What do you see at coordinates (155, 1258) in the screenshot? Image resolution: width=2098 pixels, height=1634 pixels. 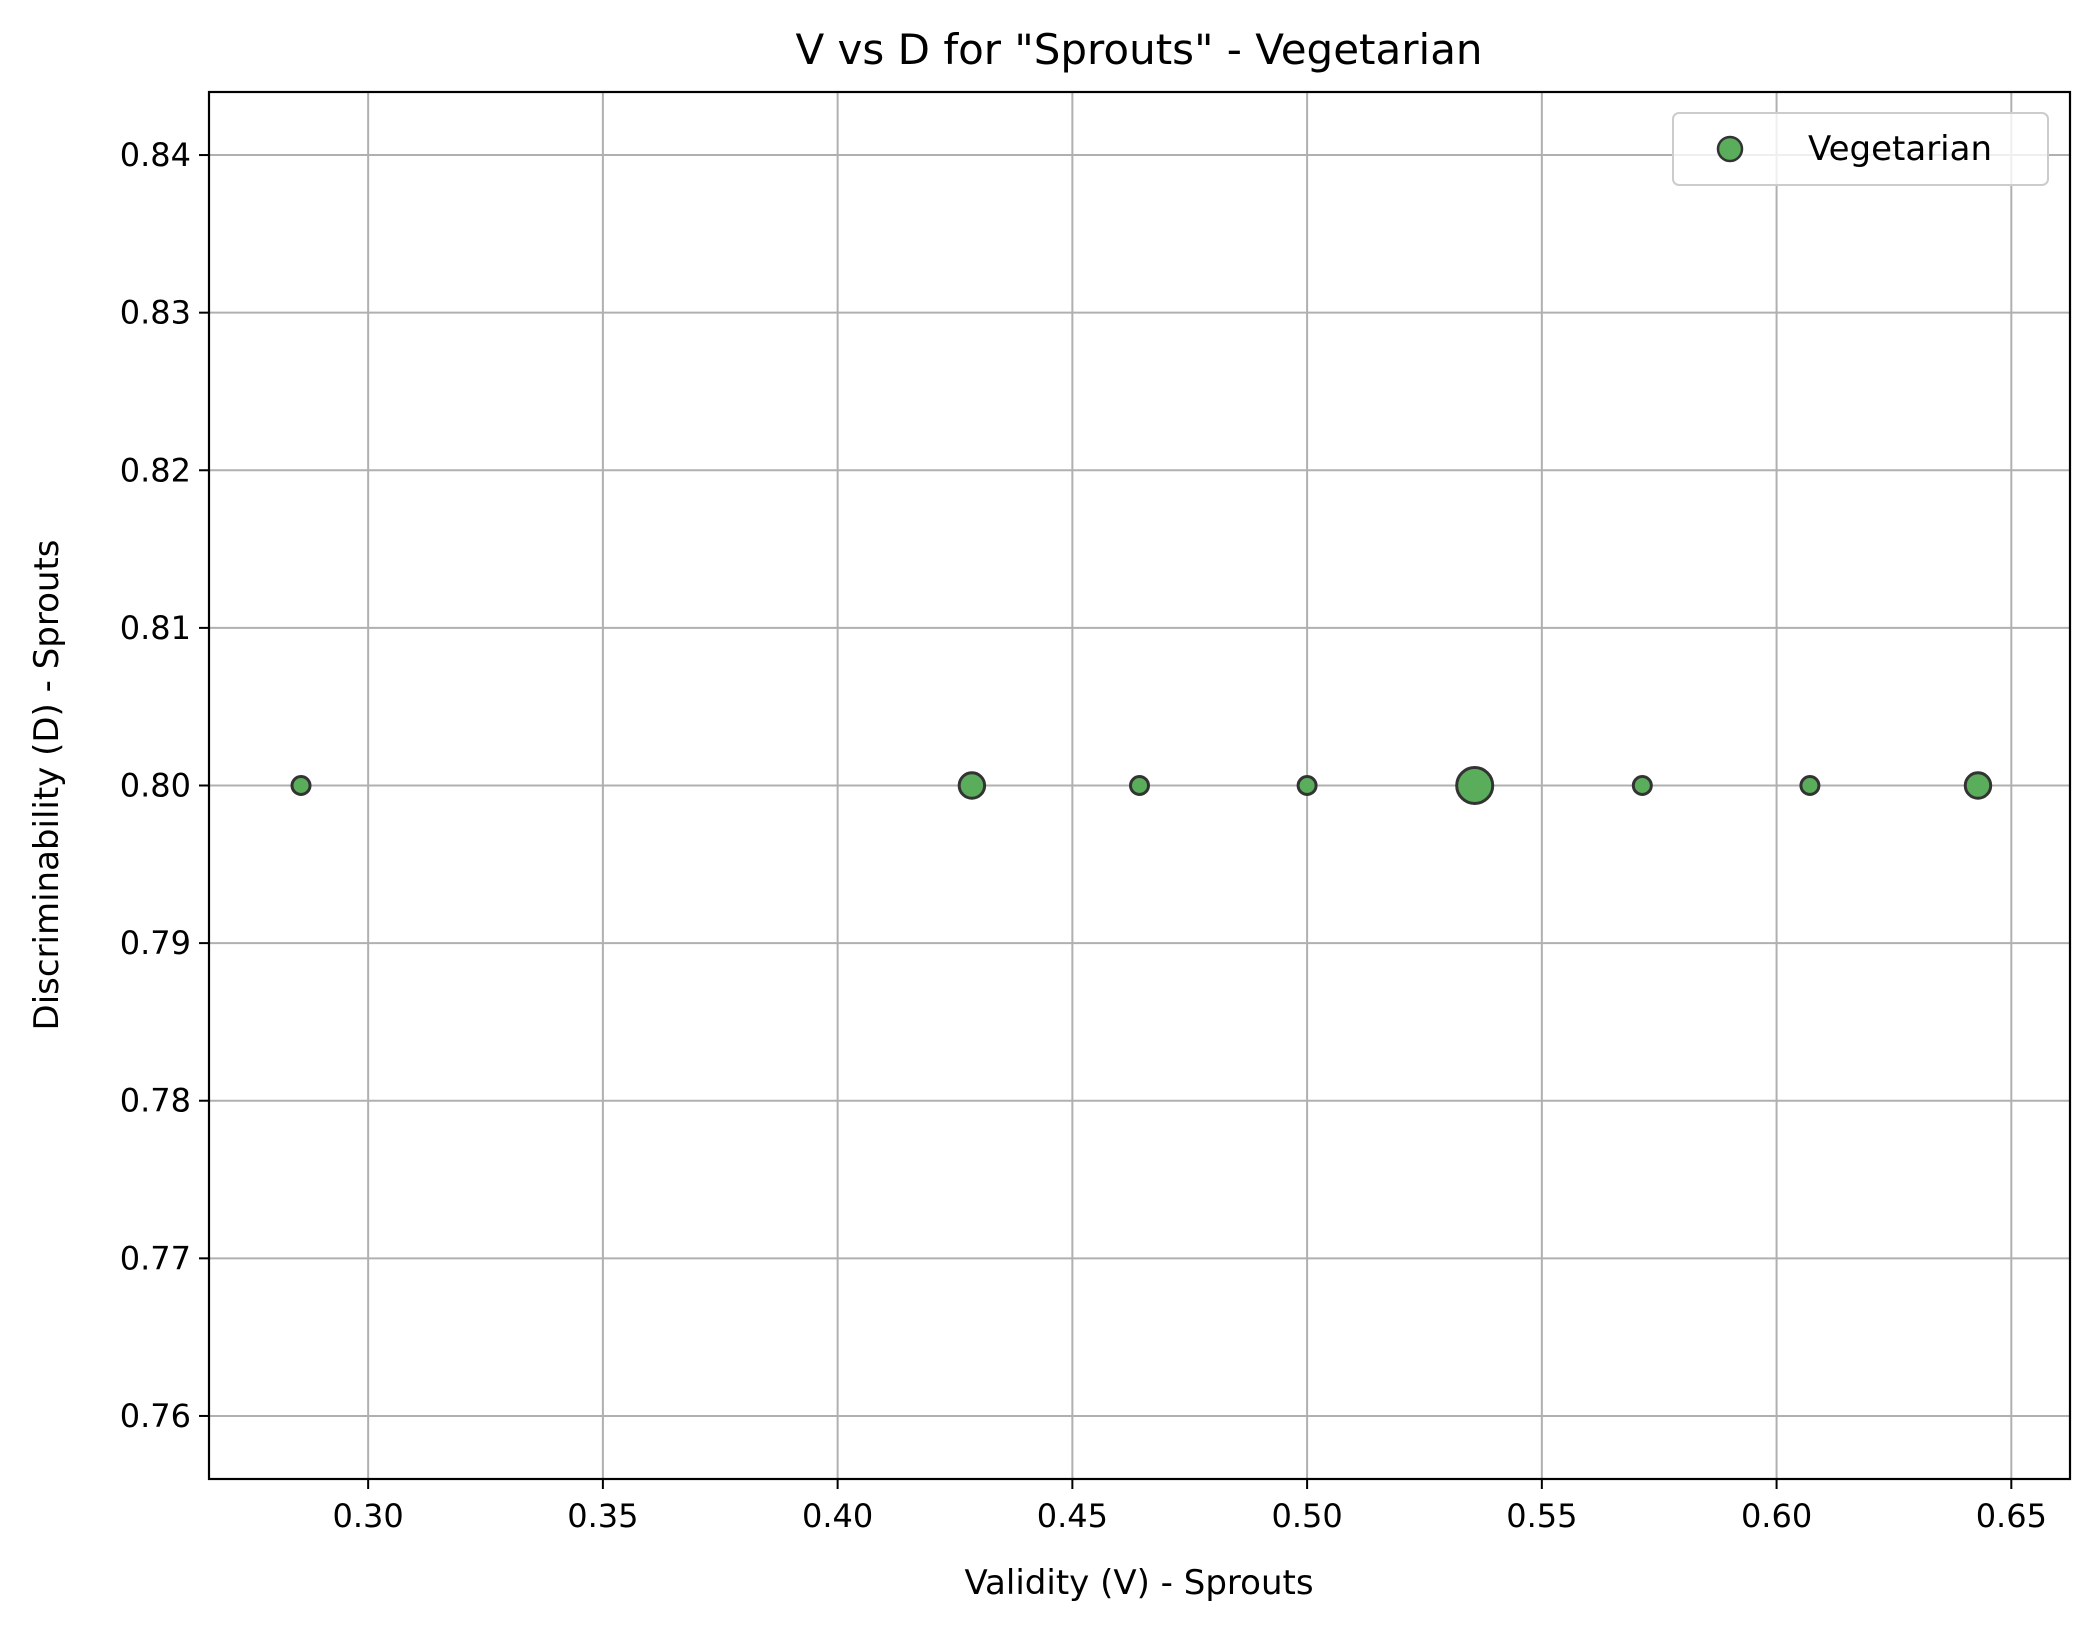 I see `y-tick-label: 0.77` at bounding box center [155, 1258].